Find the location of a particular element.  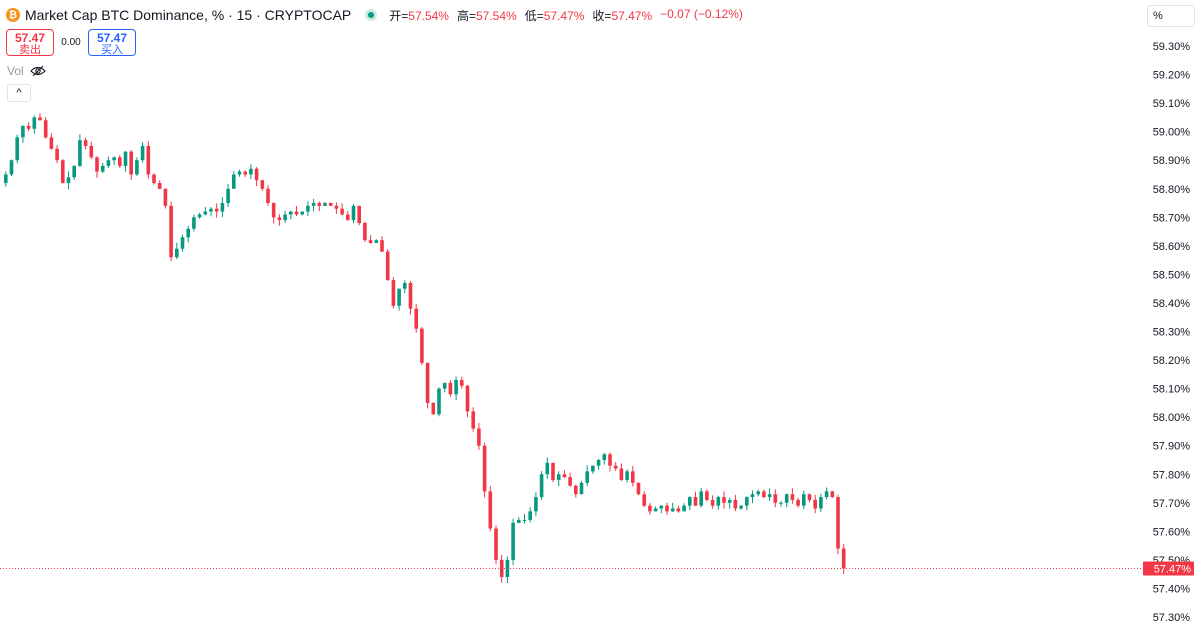

ohlc-low: 低=57.47% is located at coordinates (554, 15).